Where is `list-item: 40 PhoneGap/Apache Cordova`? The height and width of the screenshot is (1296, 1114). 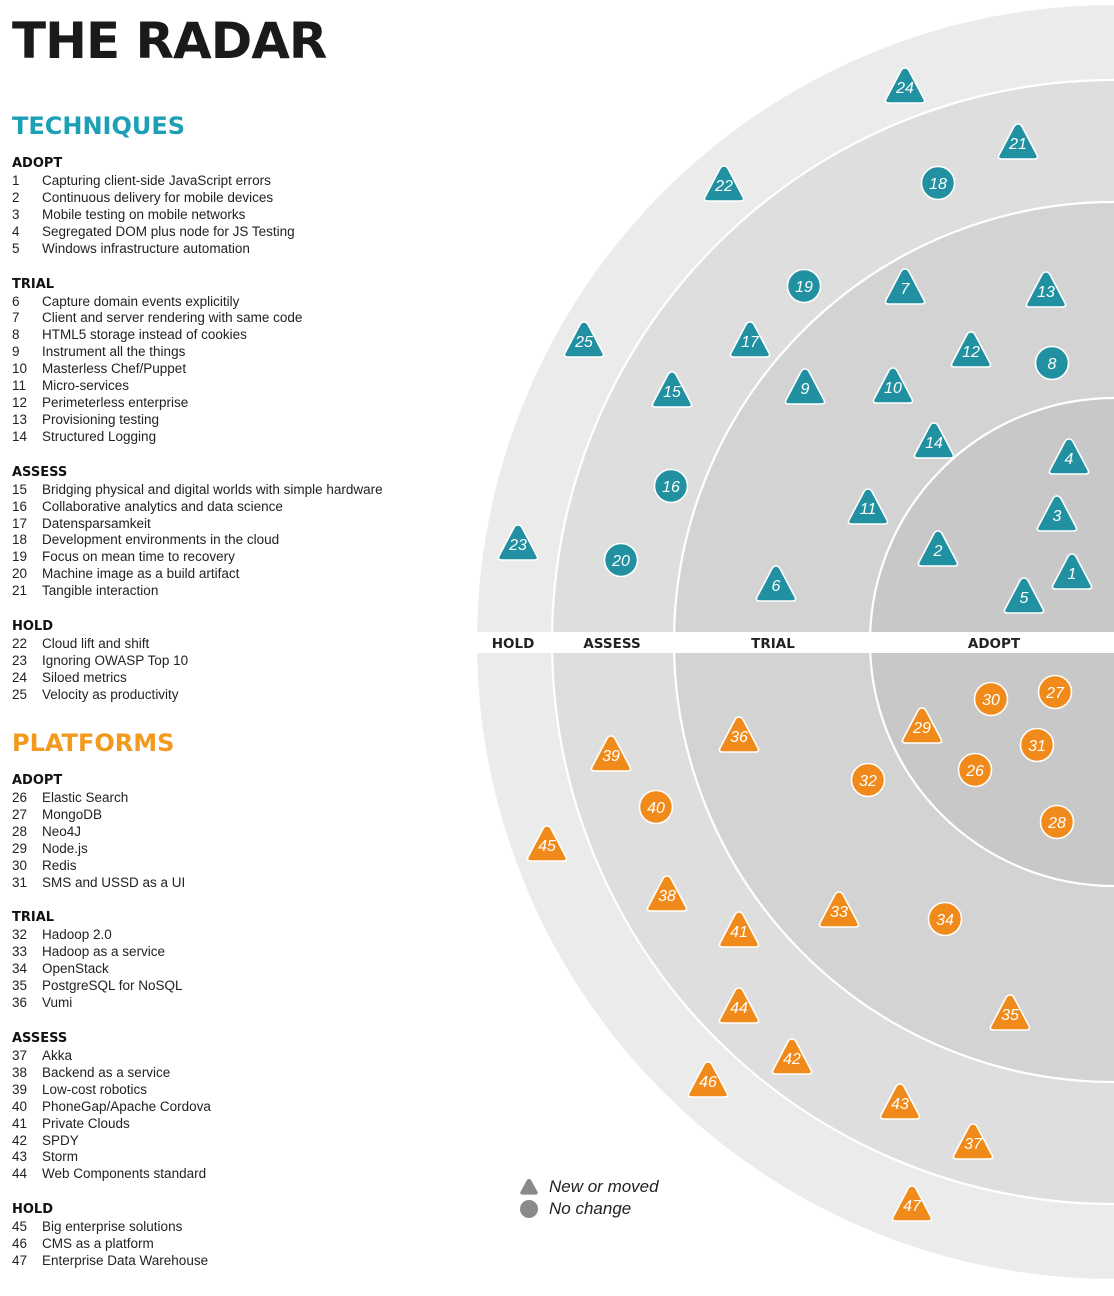 list-item: 40 PhoneGap/Apache Cordova is located at coordinates (232, 1107).